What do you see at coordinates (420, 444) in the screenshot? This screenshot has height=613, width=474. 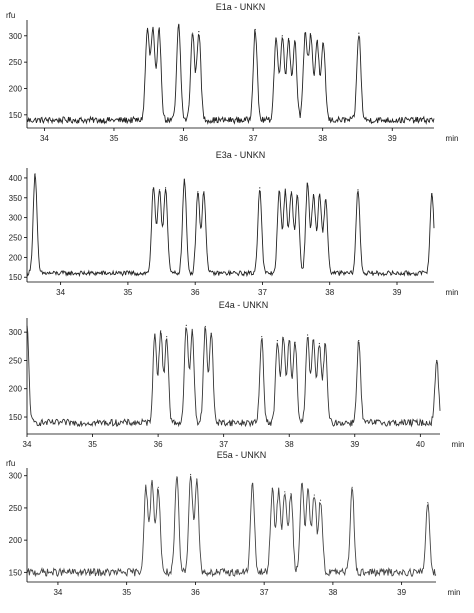 I see `x-tick-label: 40` at bounding box center [420, 444].